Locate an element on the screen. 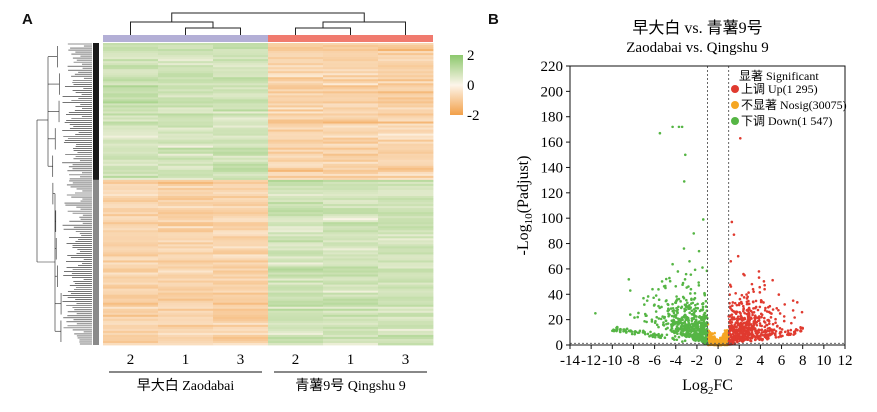 The width and height of the screenshot is (877, 412). x-tick-label: -12 is located at coordinates (591, 361).